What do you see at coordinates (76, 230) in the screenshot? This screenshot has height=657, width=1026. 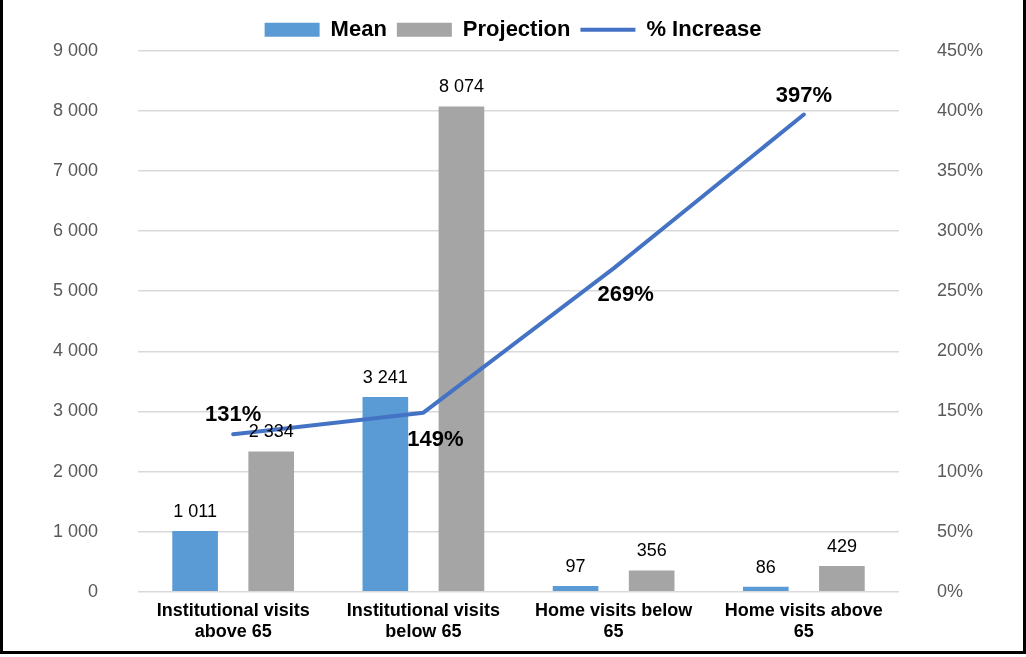 I see `y-tick-label: 6 000` at bounding box center [76, 230].